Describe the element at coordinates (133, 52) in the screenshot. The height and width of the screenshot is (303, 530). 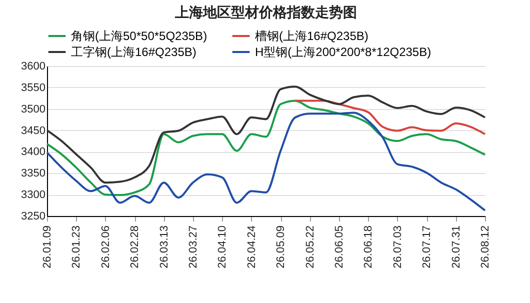
I see `legend-label: 工字钢(上海16#Q235B)` at that location.